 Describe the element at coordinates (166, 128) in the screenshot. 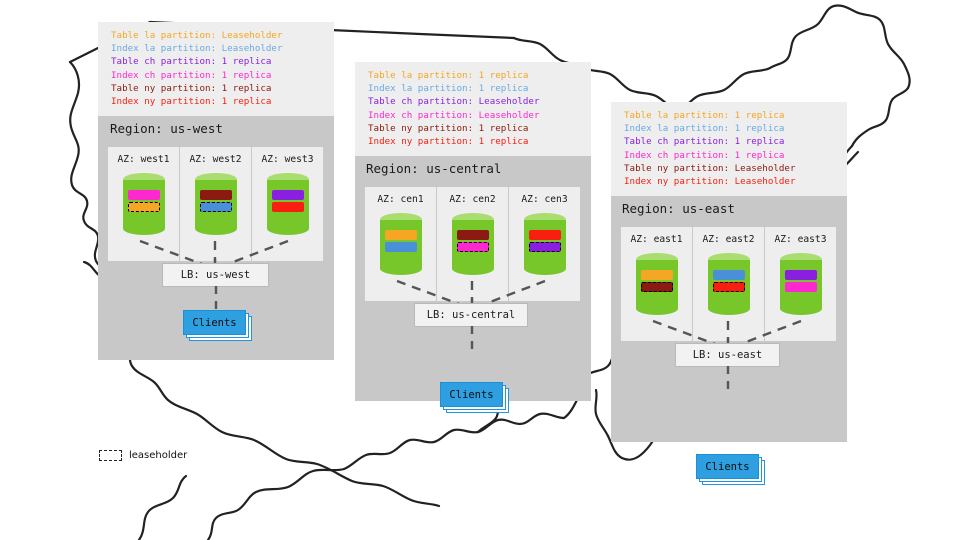

I see `region-title-us-west: Region: us-west` at that location.